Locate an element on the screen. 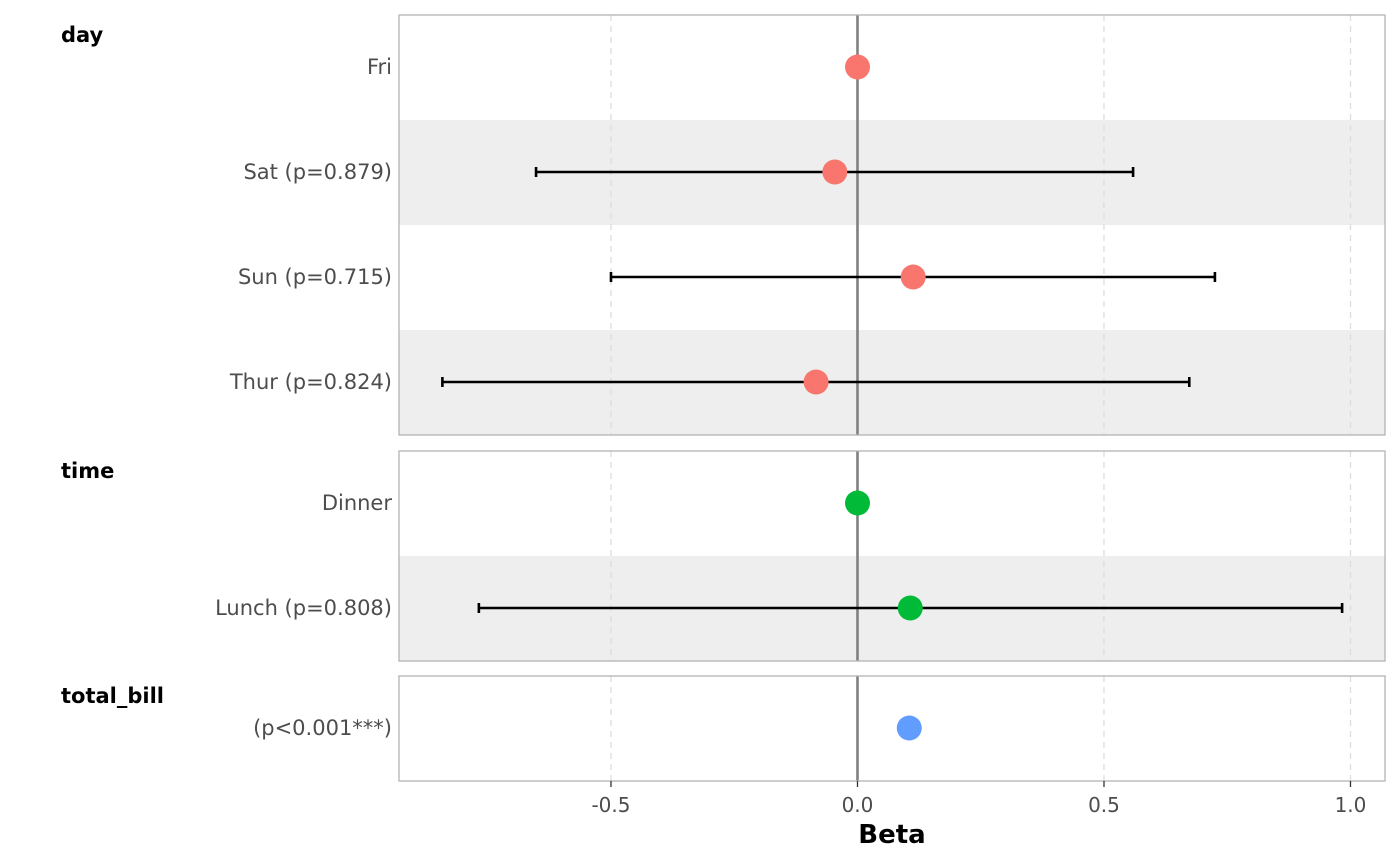  panel-border is located at coordinates (892, 728).